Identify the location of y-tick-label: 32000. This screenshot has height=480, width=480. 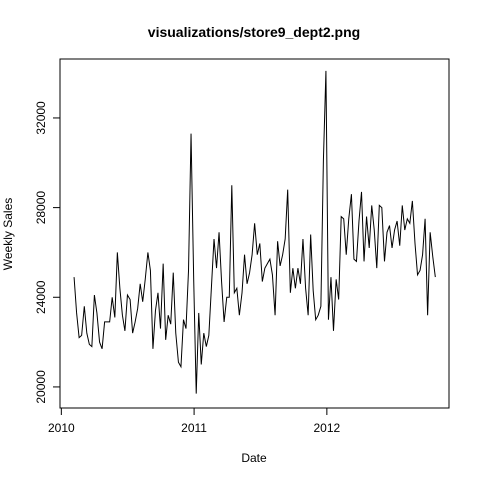
(41, 118).